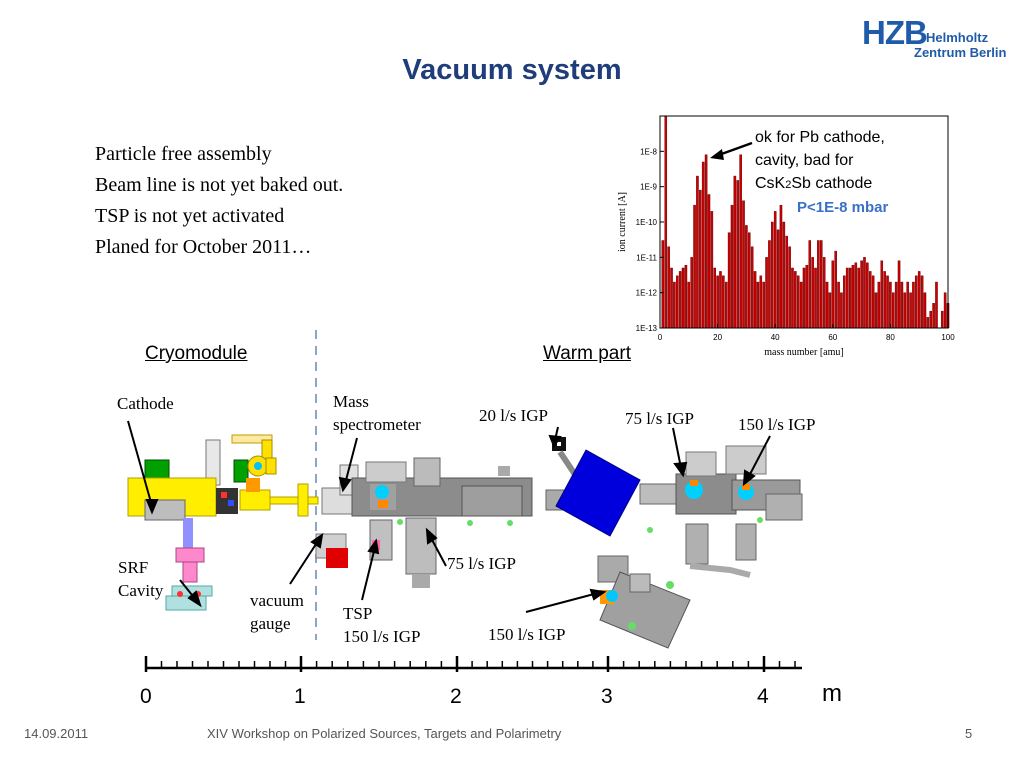 This screenshot has width=1024, height=768. Describe the element at coordinates (647, 222) in the screenshot. I see `chart-y-tick-label: 1E-10` at that location.